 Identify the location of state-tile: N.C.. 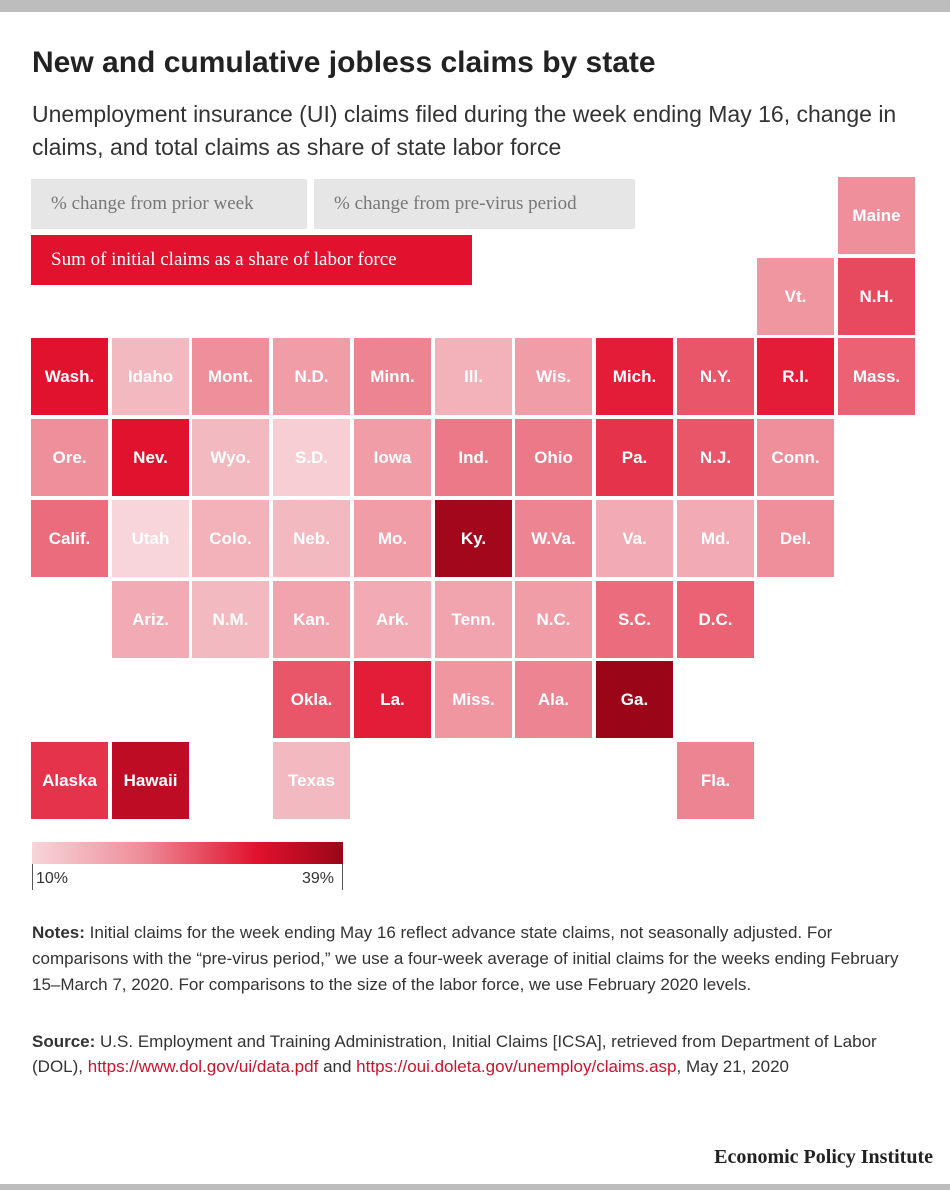
(553, 619).